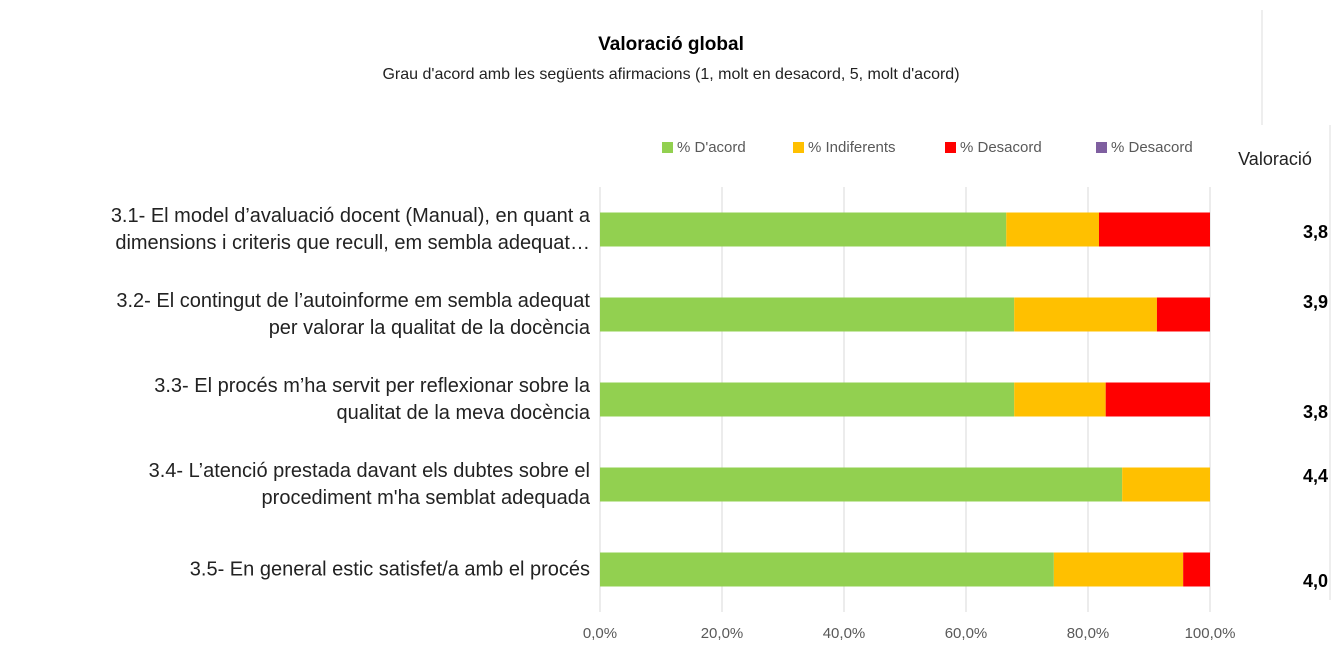 This screenshot has width=1343, height=653. Describe the element at coordinates (1315, 476) in the screenshot. I see `valoracio-value: 4,4` at that location.